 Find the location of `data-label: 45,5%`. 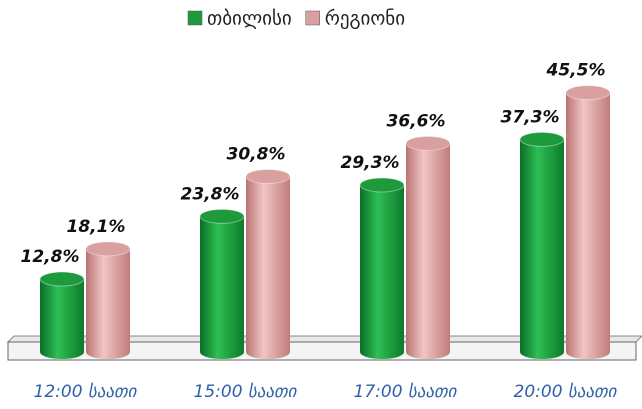

data-label: 45,5% is located at coordinates (576, 71).